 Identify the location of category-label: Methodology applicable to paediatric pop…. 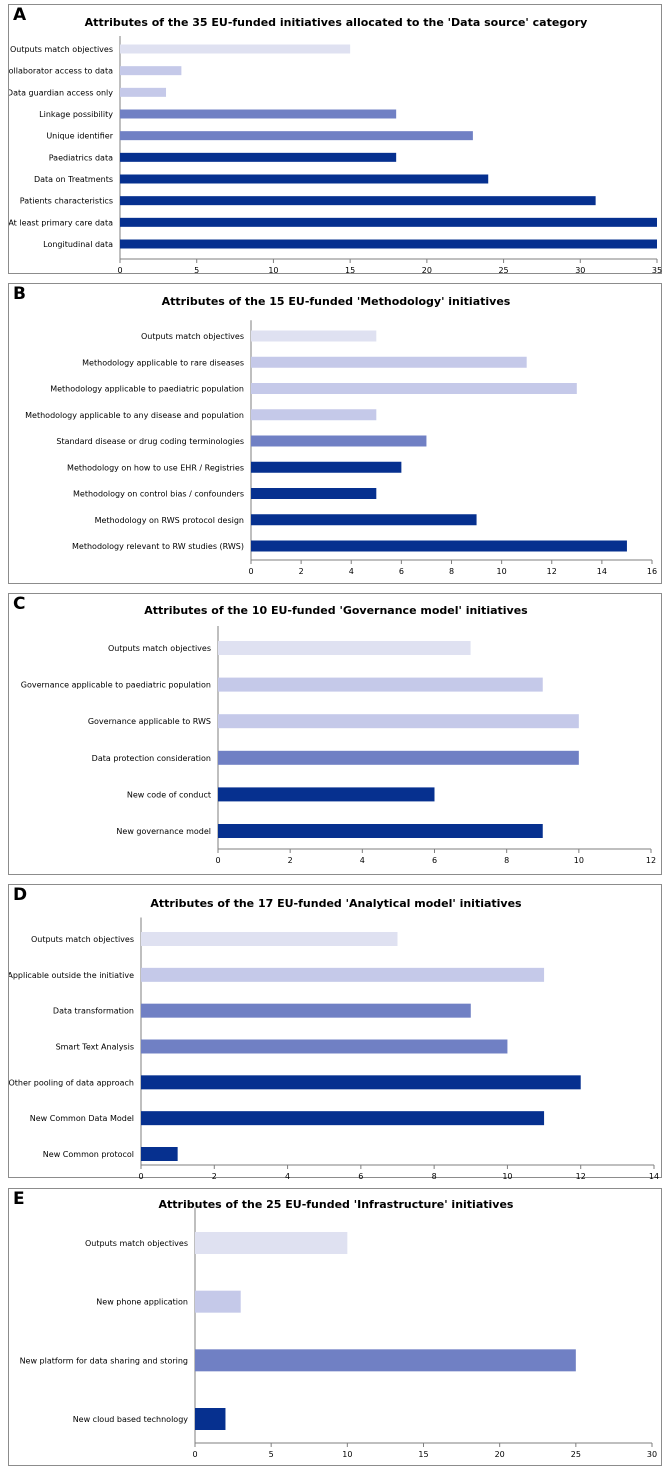
(147, 389).